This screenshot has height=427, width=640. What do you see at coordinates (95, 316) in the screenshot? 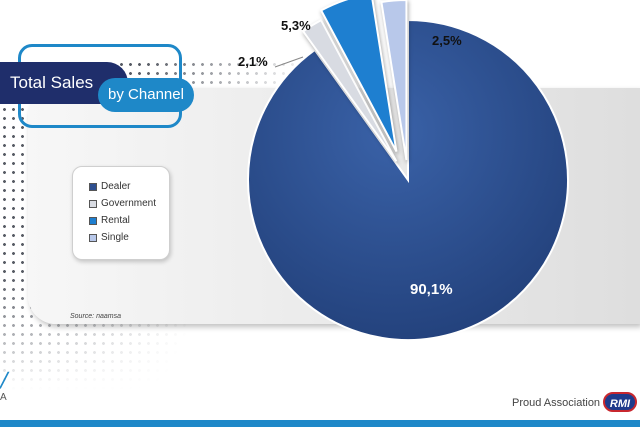
I see `source-note: Source: naamsa` at bounding box center [95, 316].